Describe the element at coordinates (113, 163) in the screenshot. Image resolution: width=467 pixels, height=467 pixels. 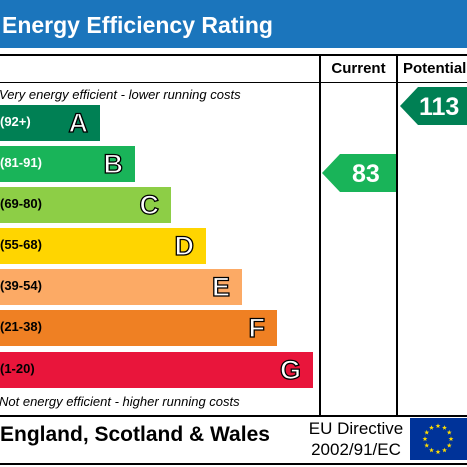
I see `band-letter: B` at that location.